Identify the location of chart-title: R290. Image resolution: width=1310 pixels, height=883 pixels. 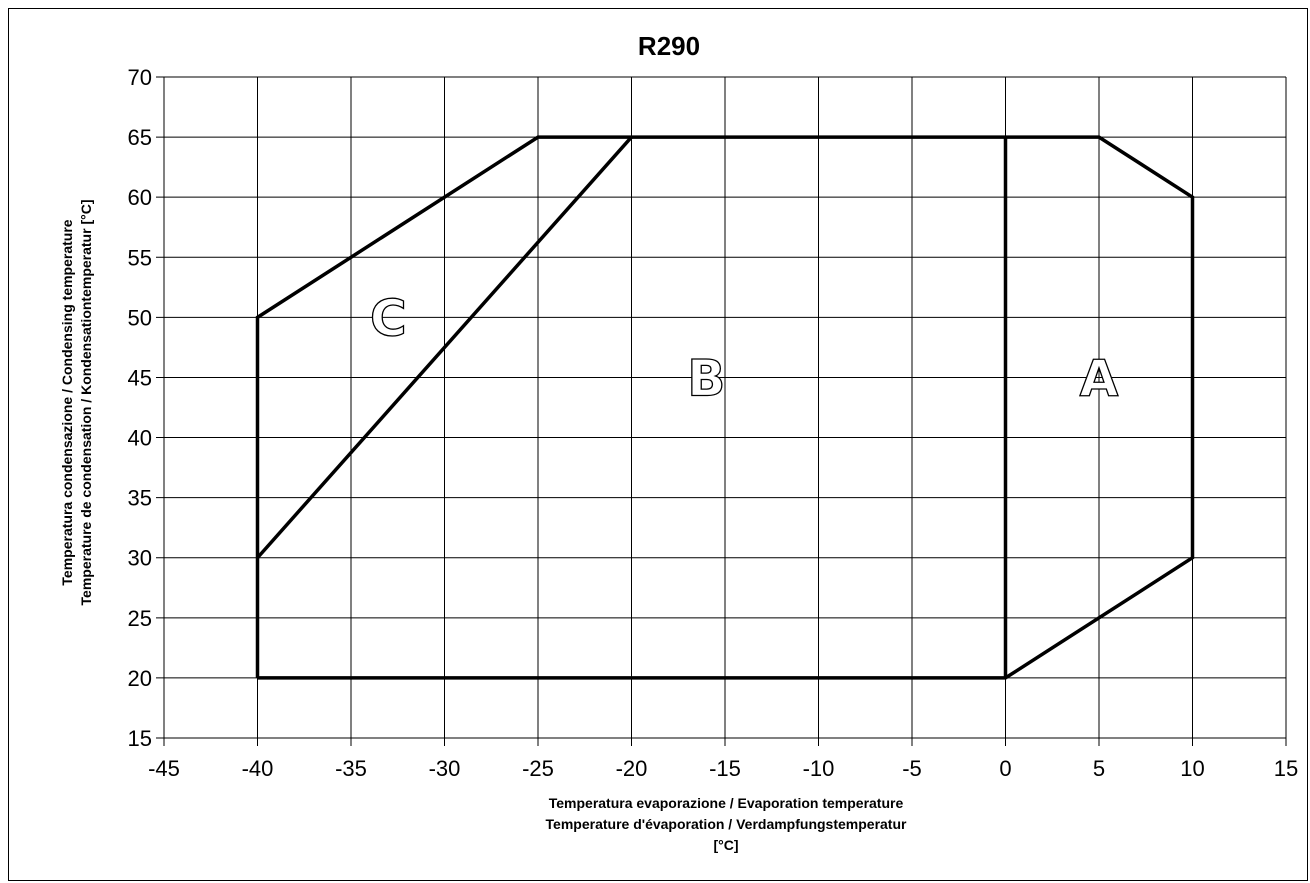
(669, 46).